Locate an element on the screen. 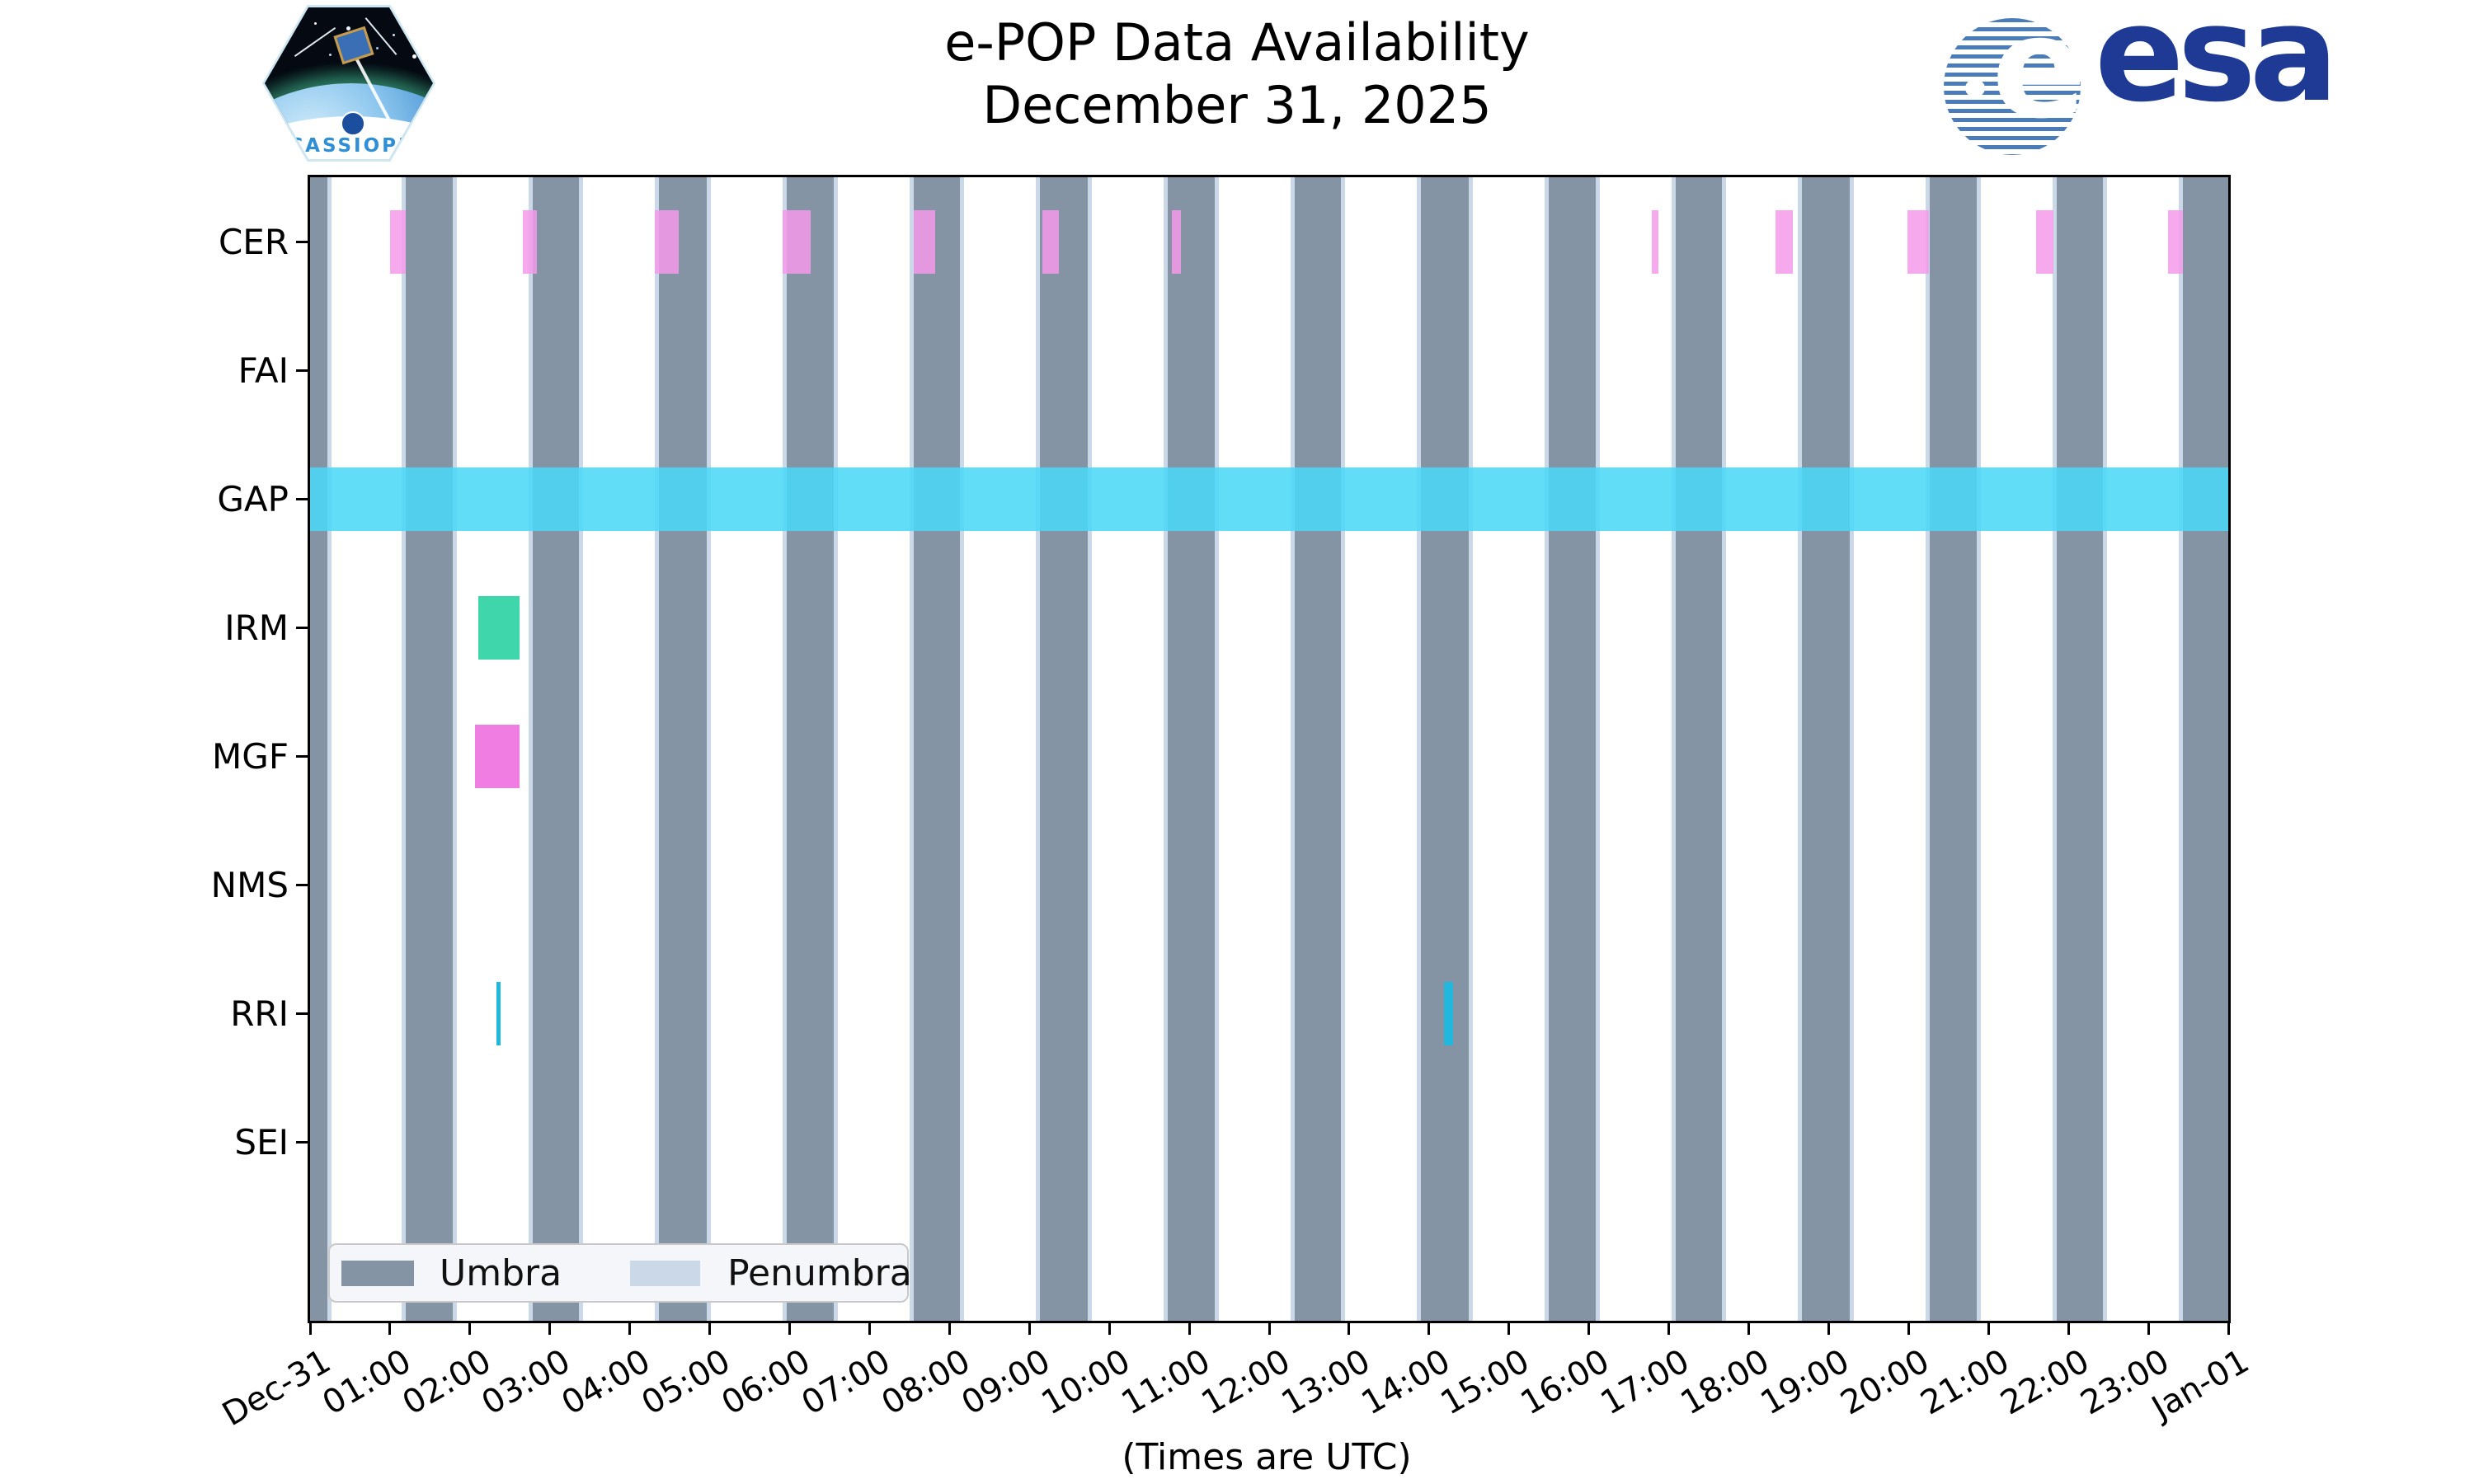 The width and height of the screenshot is (2474, 1484). y-tick-label: FAI is located at coordinates (263, 370).